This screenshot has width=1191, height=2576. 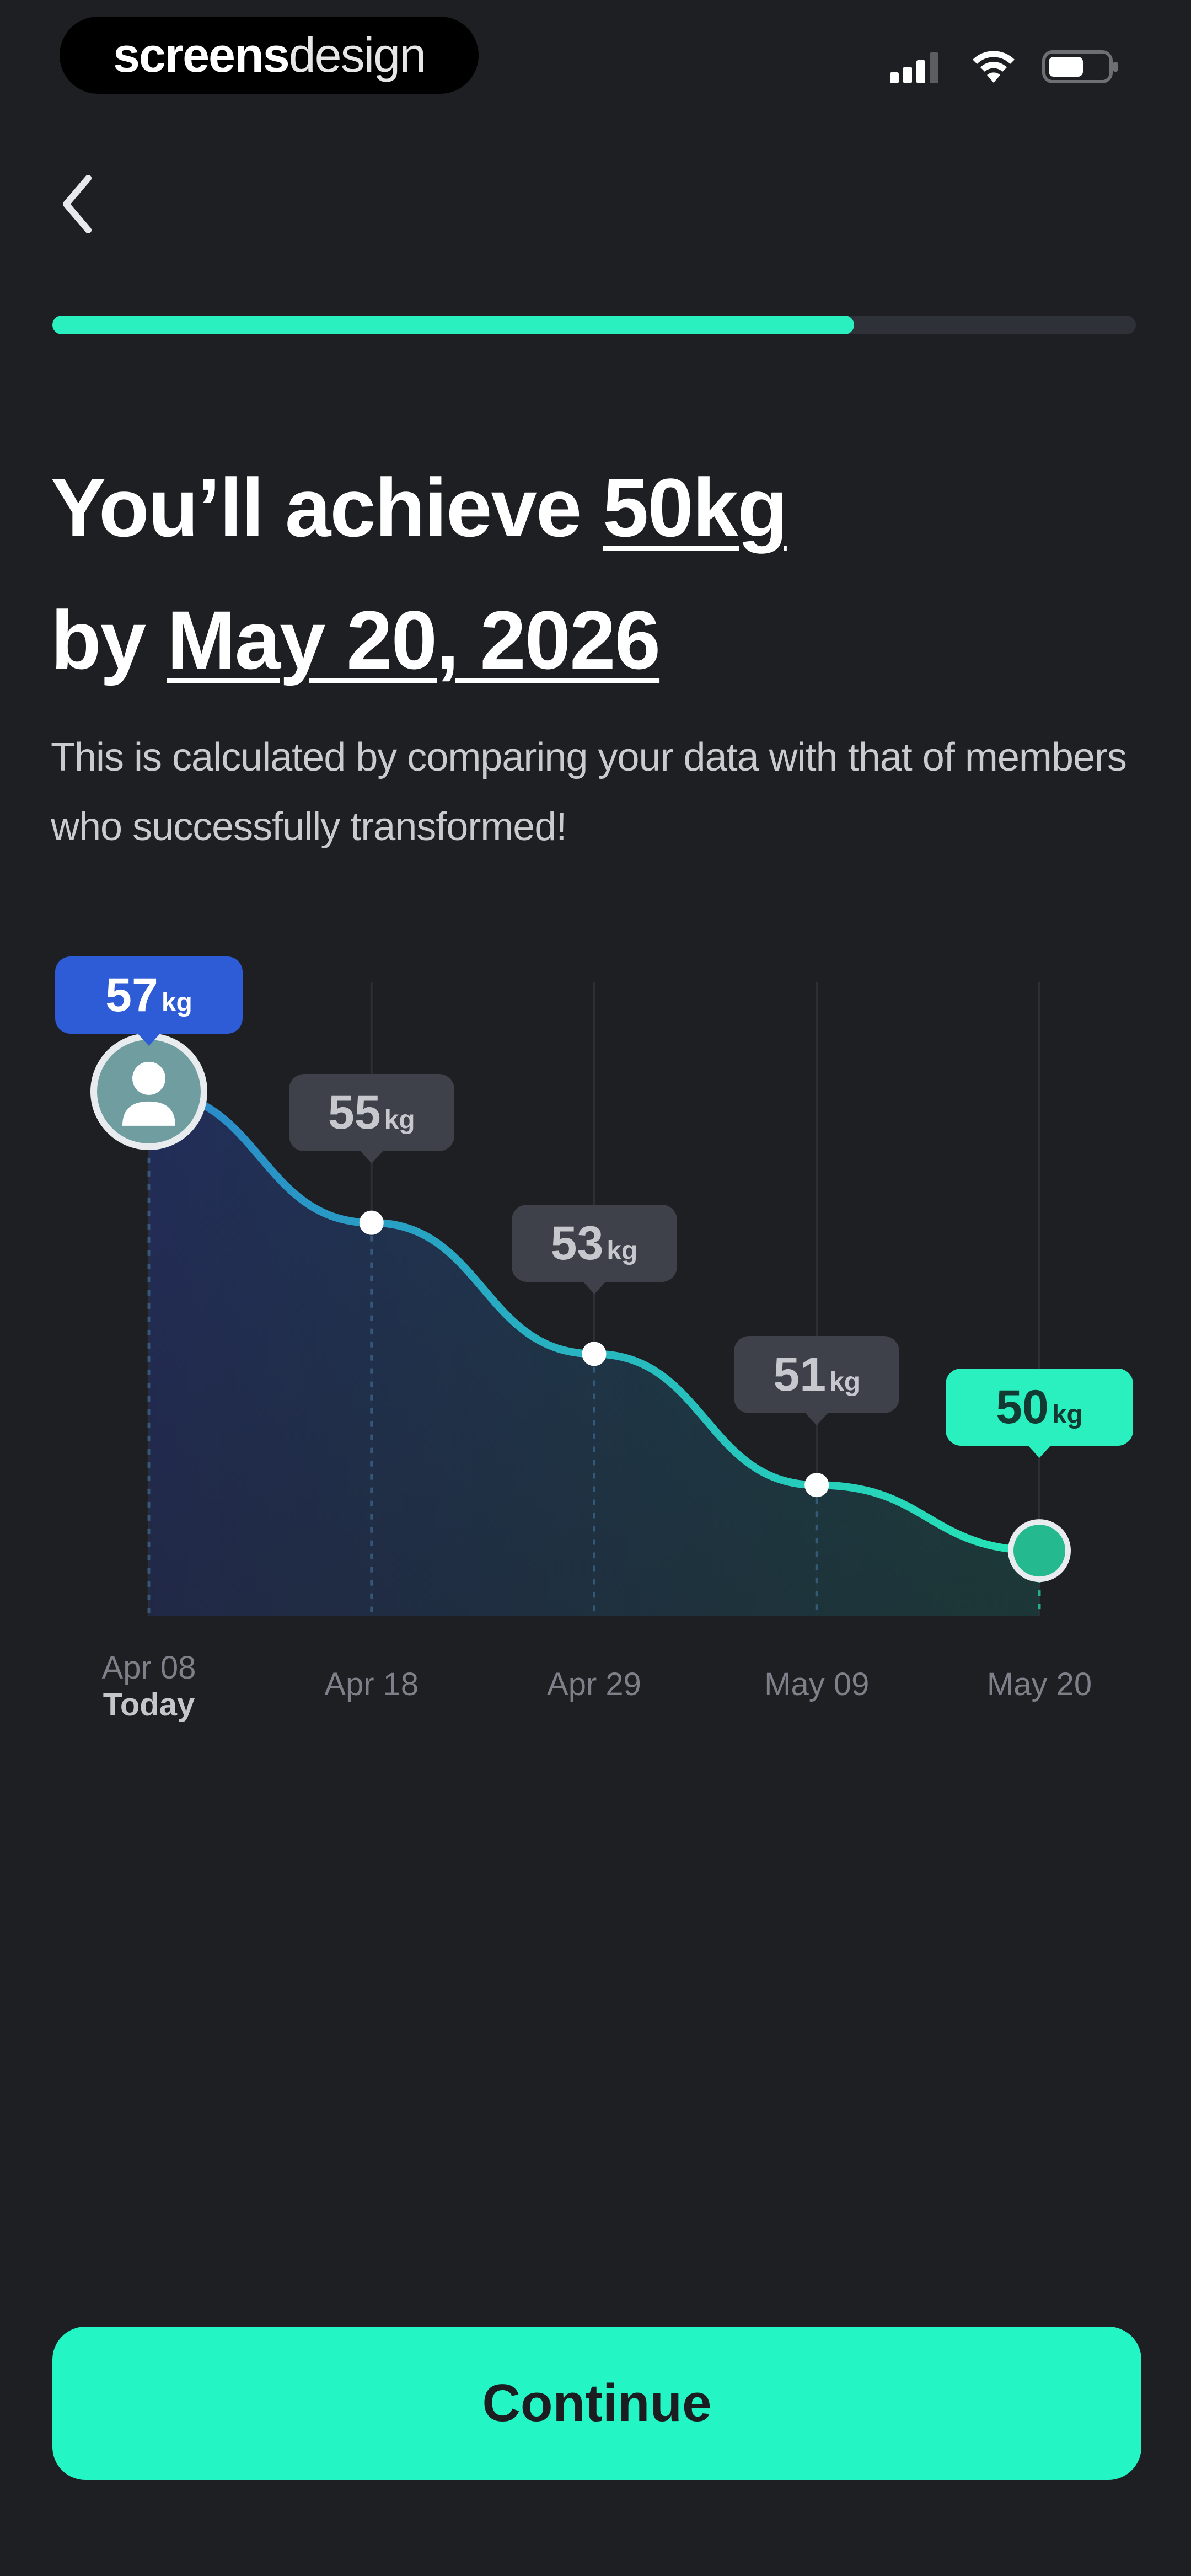 I want to click on onboarding-progress-bar, so click(x=594, y=325).